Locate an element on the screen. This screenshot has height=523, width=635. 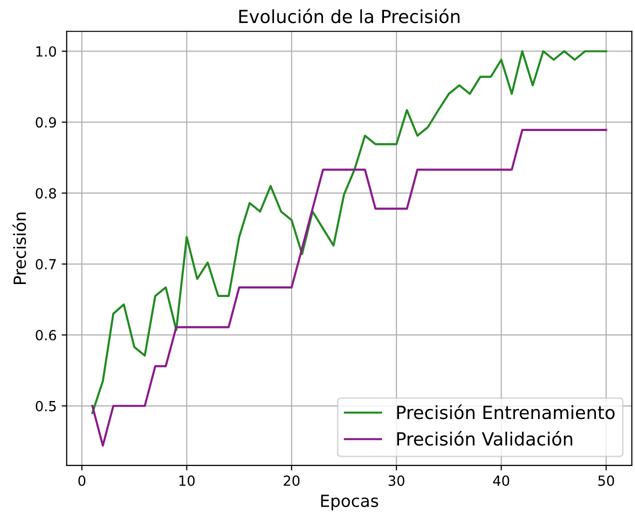
y-tick-label: 0.9 is located at coordinates (46, 122).